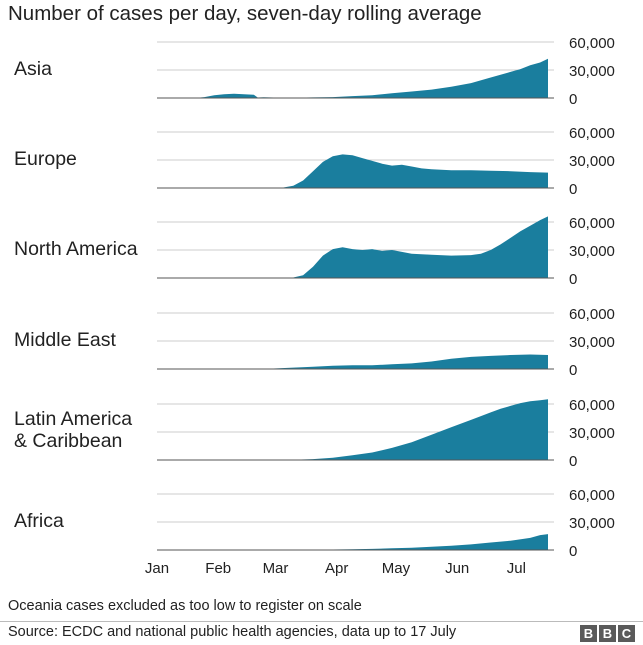 This screenshot has height=645, width=643. I want to click on logo-letter: C, so click(626, 633).